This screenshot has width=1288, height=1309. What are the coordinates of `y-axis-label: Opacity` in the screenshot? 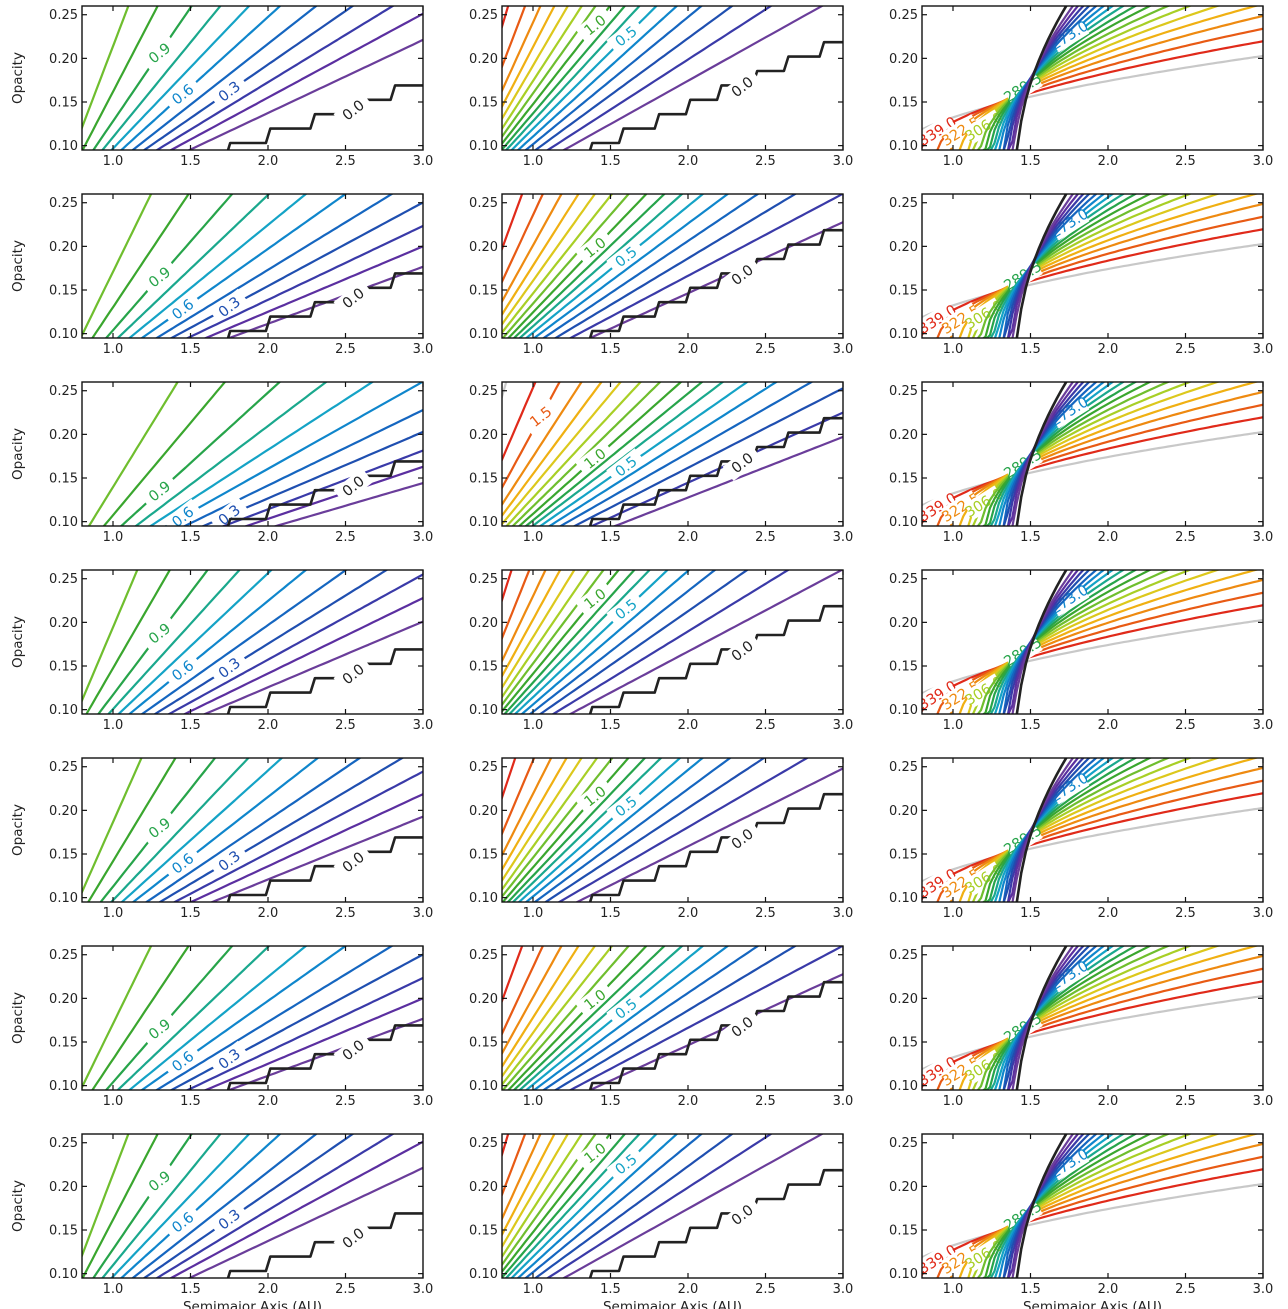 It's located at (18, 454).